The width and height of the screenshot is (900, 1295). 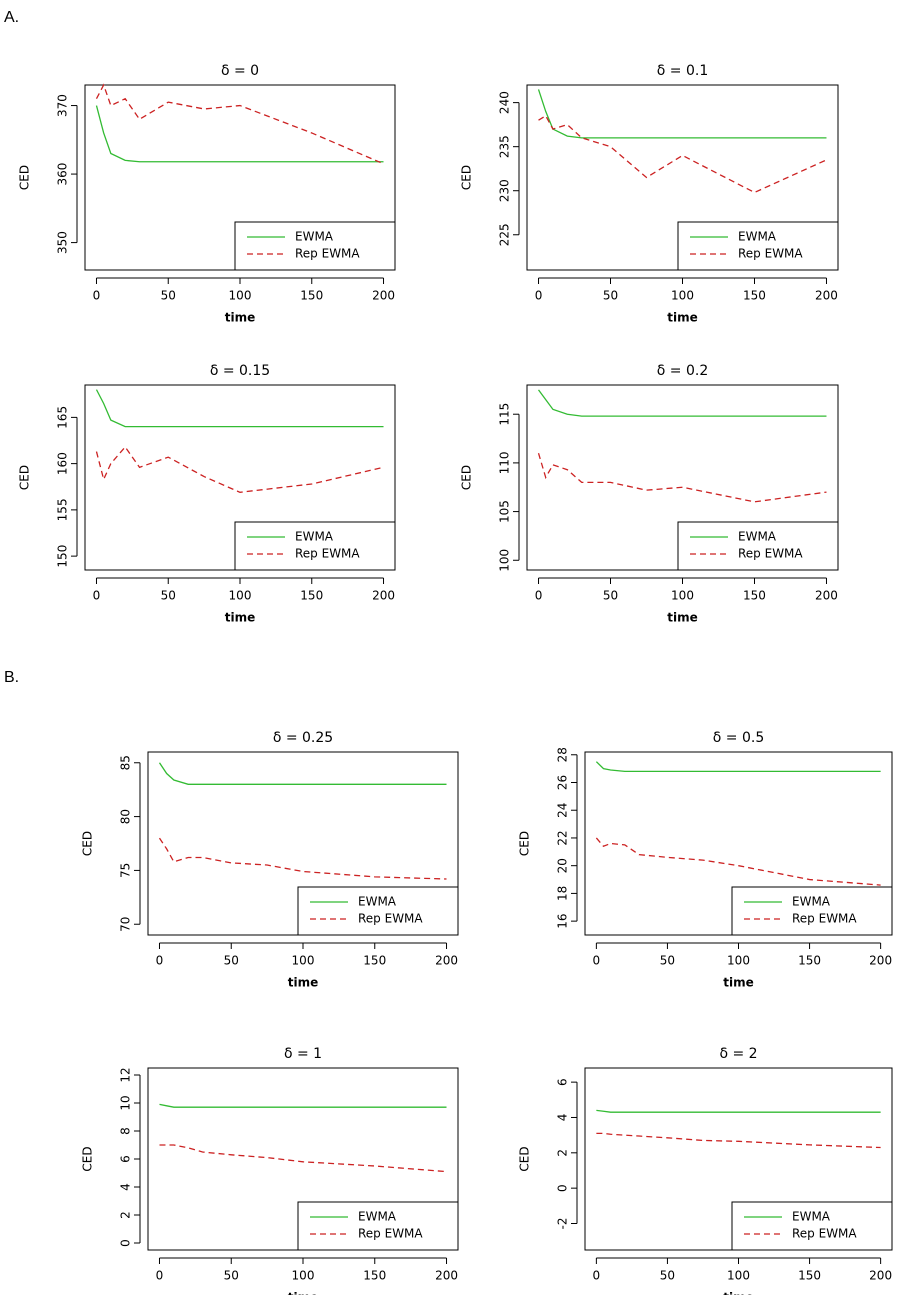 What do you see at coordinates (303, 1054) in the screenshot?
I see `chart-title: δ = 1` at bounding box center [303, 1054].